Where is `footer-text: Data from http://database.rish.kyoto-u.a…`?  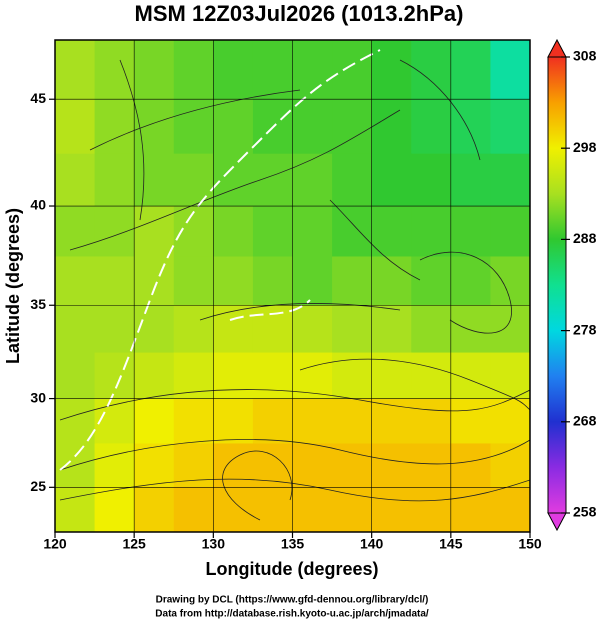
footer-text: Data from http://database.rish.kyoto-u.a… is located at coordinates (292, 614).